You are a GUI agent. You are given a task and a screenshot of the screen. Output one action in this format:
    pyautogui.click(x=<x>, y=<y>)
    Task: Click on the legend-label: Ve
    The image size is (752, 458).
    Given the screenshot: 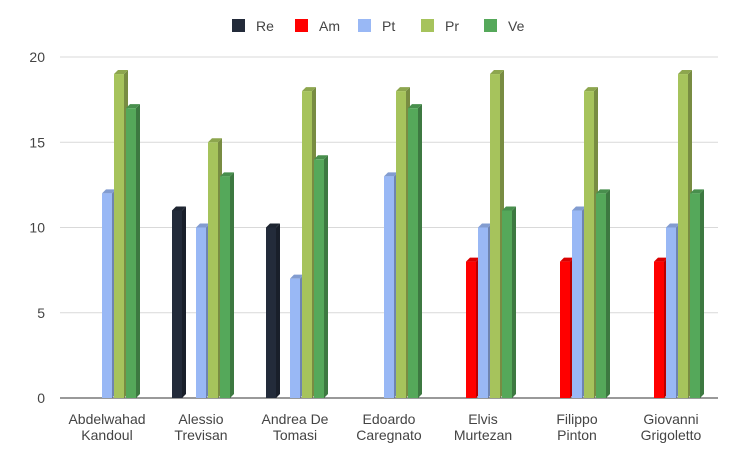 What is the action you would take?
    pyautogui.click(x=516, y=26)
    